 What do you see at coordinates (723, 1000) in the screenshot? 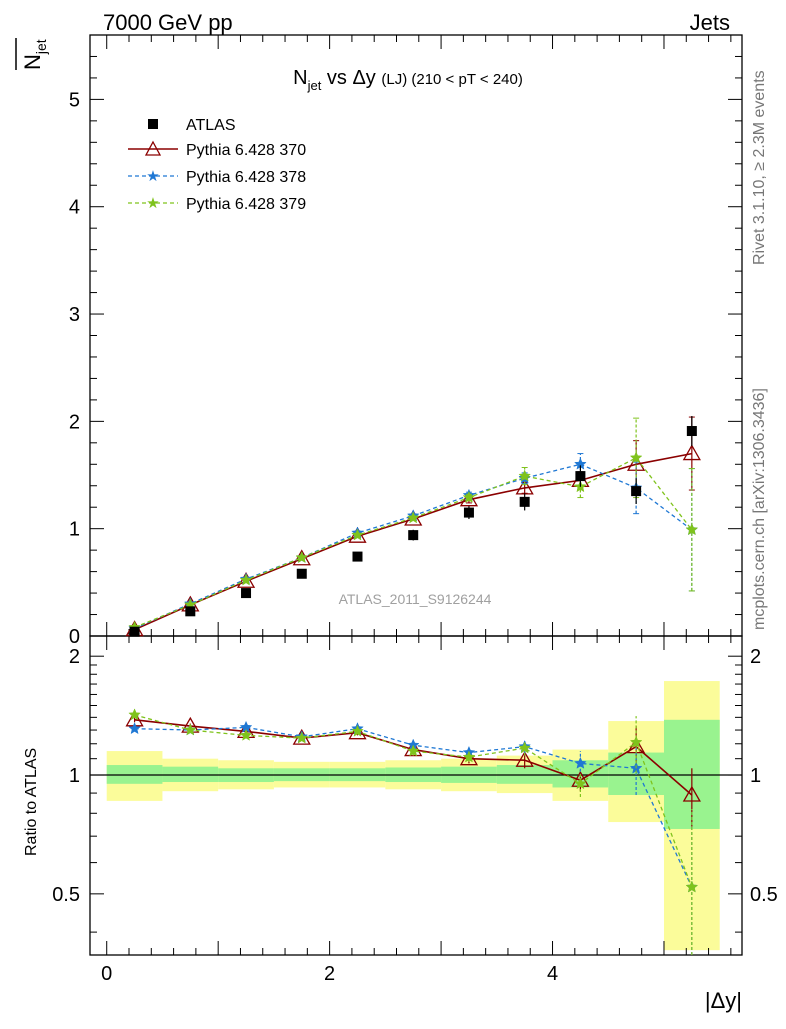
I see `x-axis-label: |Δy|` at bounding box center [723, 1000].